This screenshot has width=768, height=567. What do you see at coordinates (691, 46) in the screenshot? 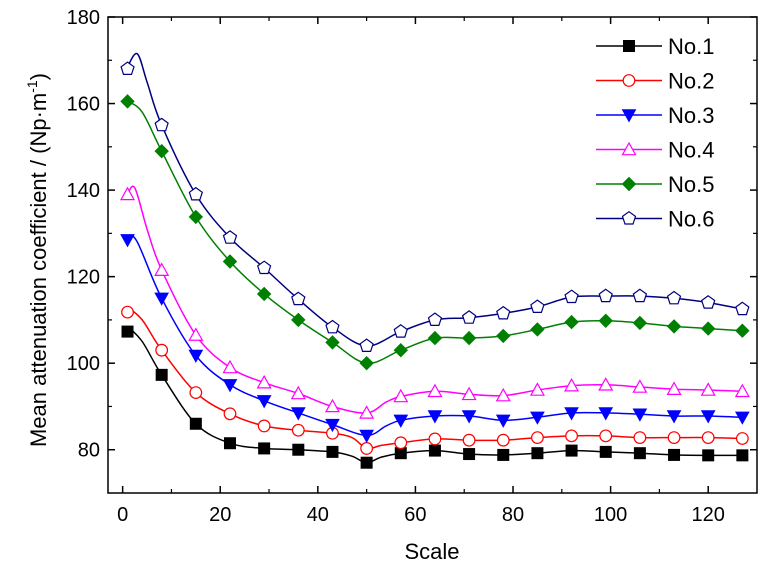
I see `legend-label: No.1` at bounding box center [691, 46].